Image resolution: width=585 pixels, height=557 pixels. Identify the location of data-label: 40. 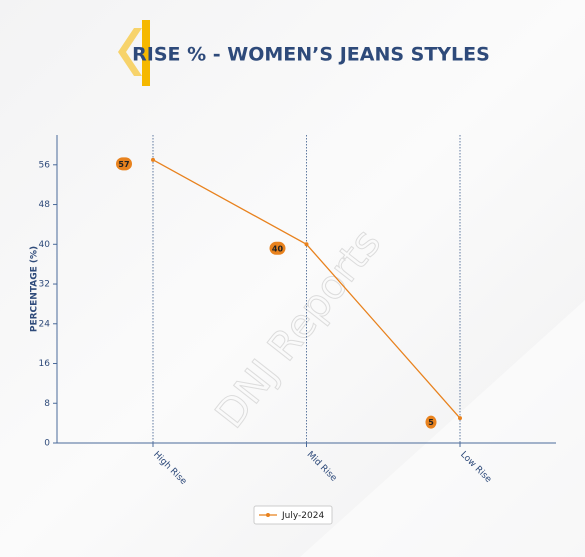
(278, 248).